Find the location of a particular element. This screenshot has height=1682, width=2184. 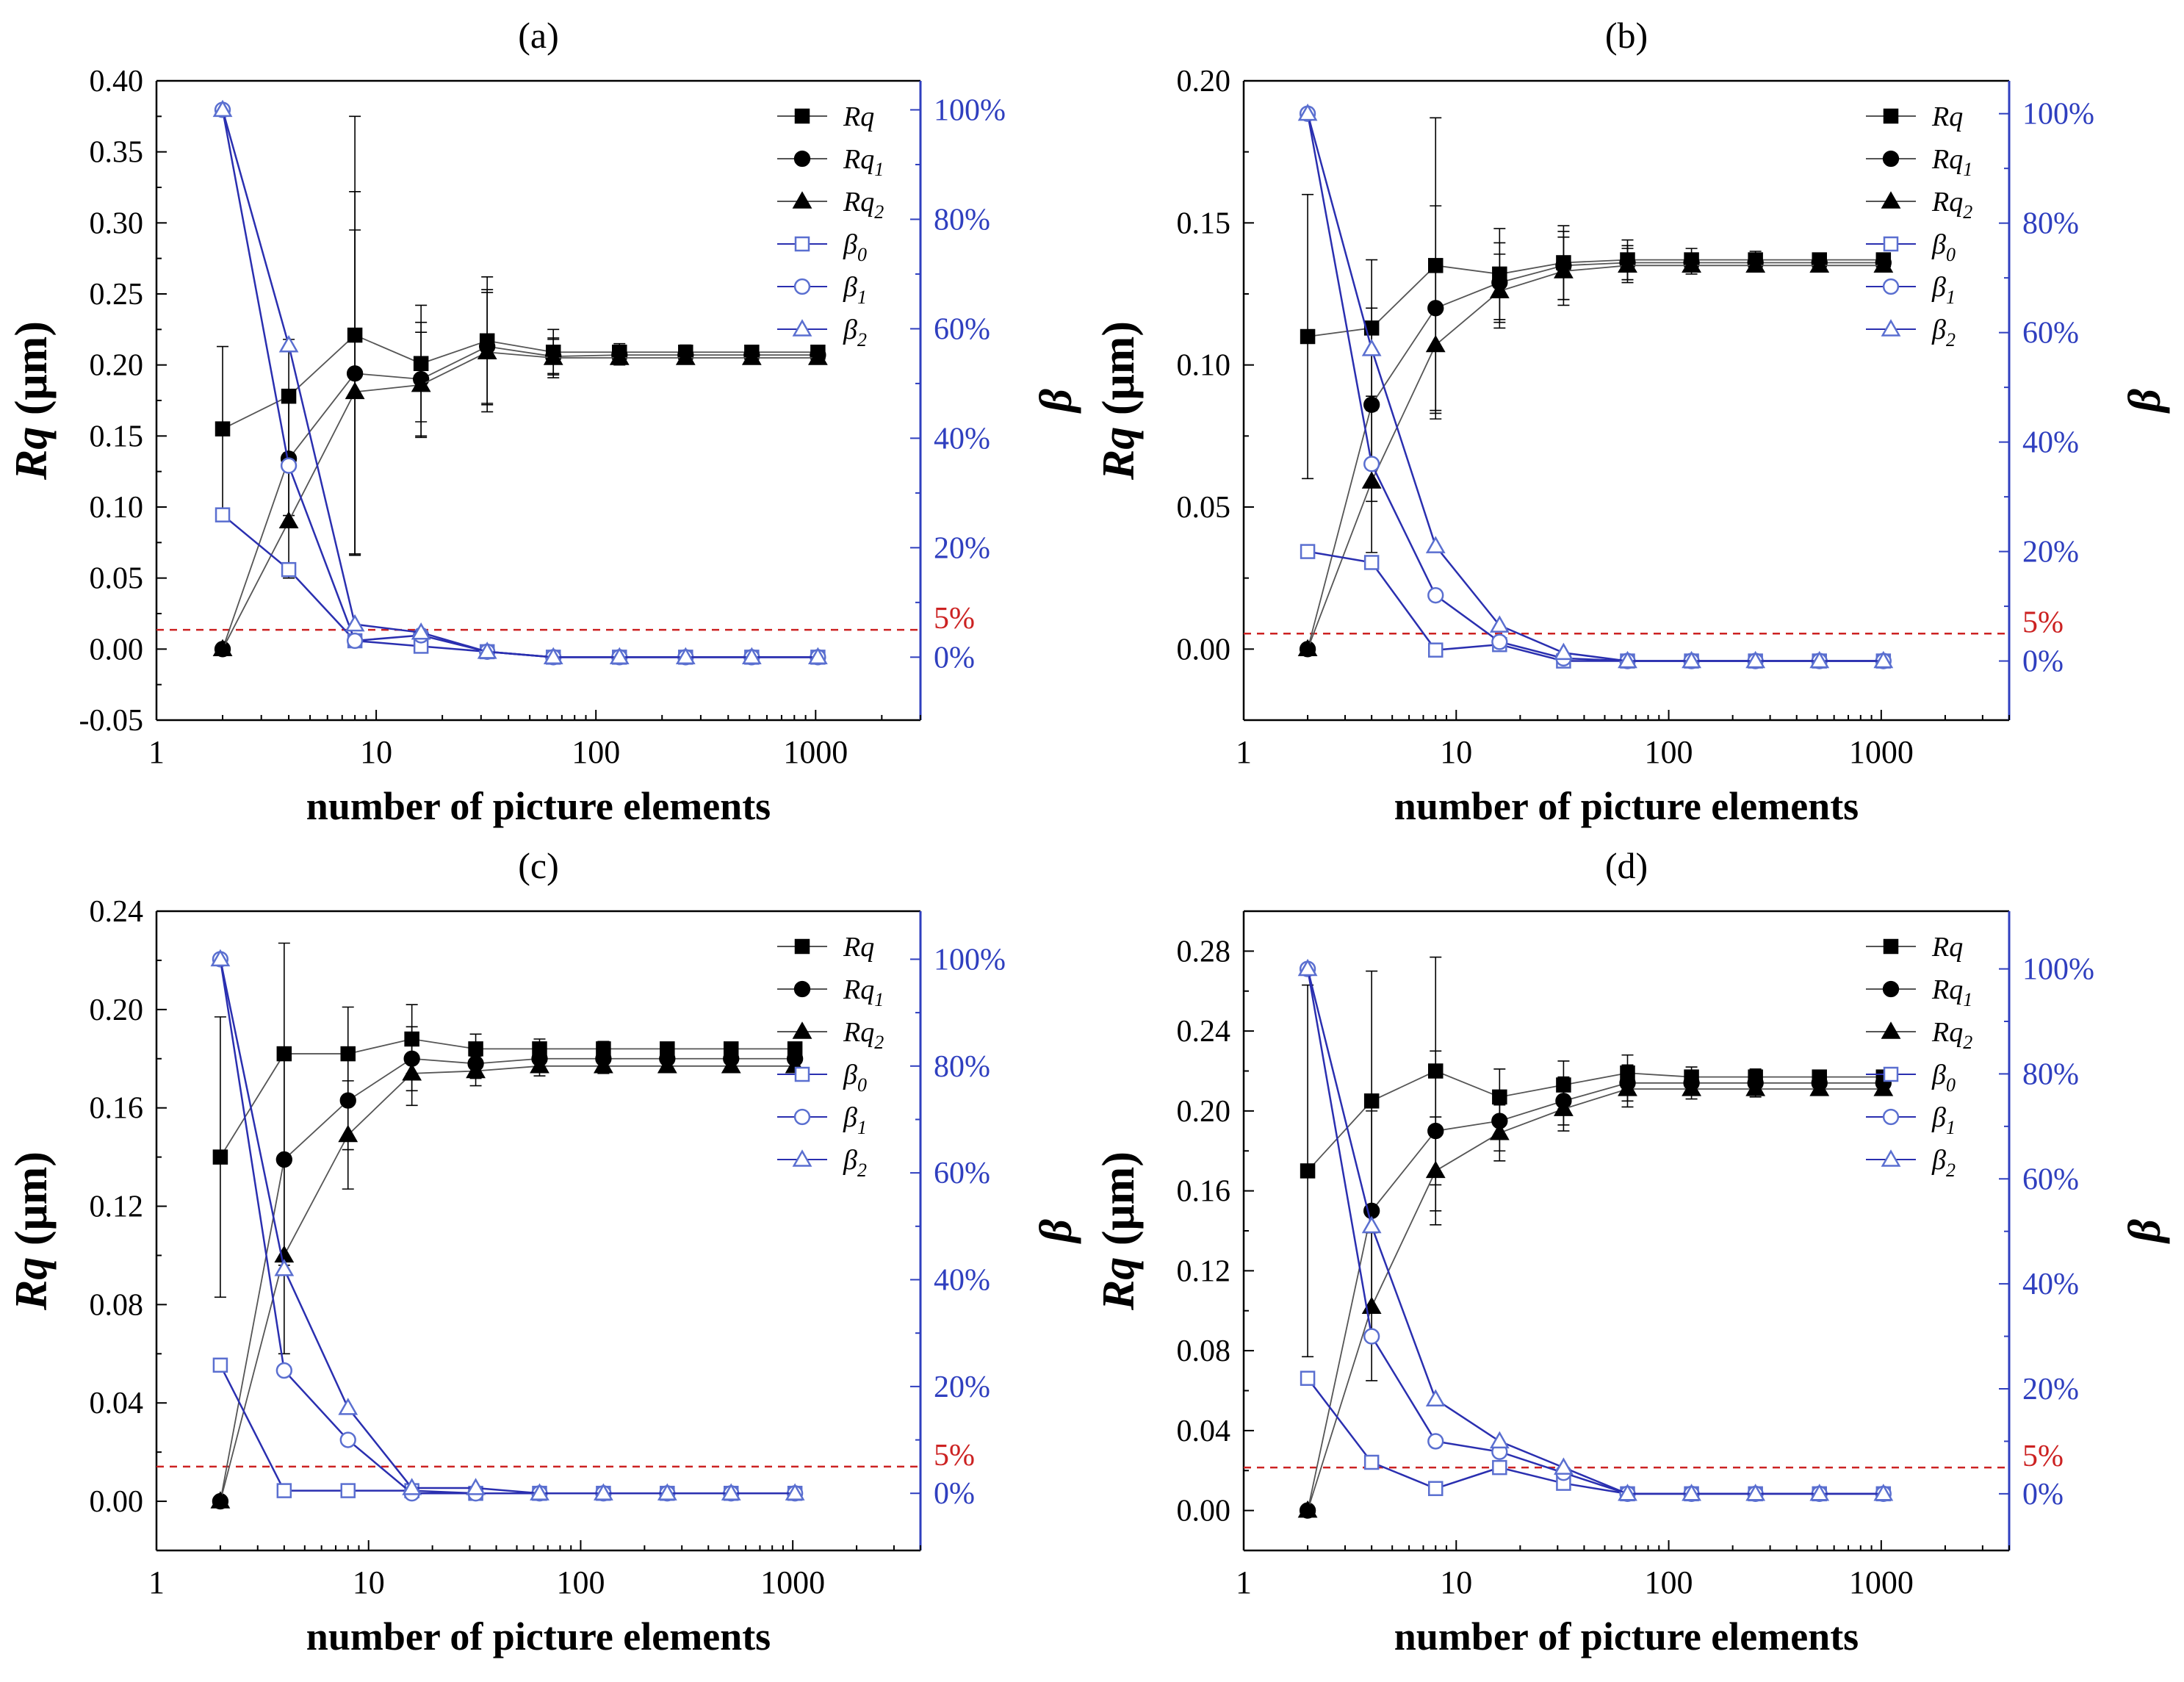

series-β0 is located at coordinates (1596, 606).